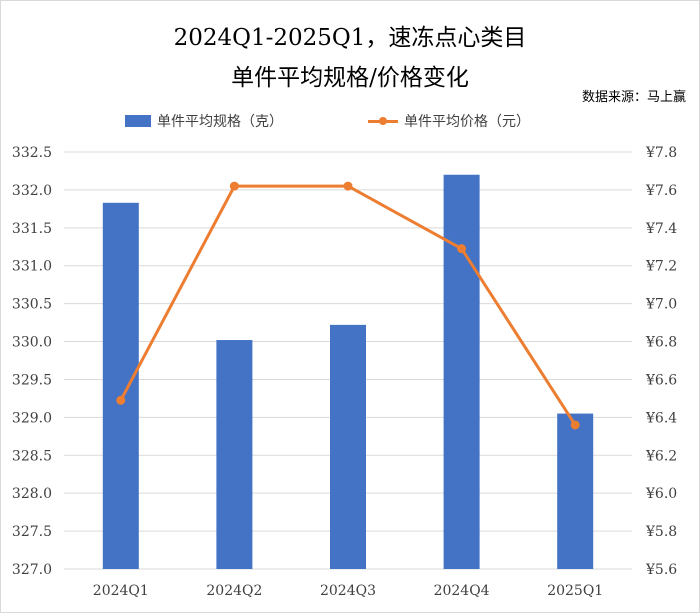 This screenshot has width=700, height=613. Describe the element at coordinates (661, 267) in the screenshot. I see `y-right-tick-label: ¥7.2` at that location.